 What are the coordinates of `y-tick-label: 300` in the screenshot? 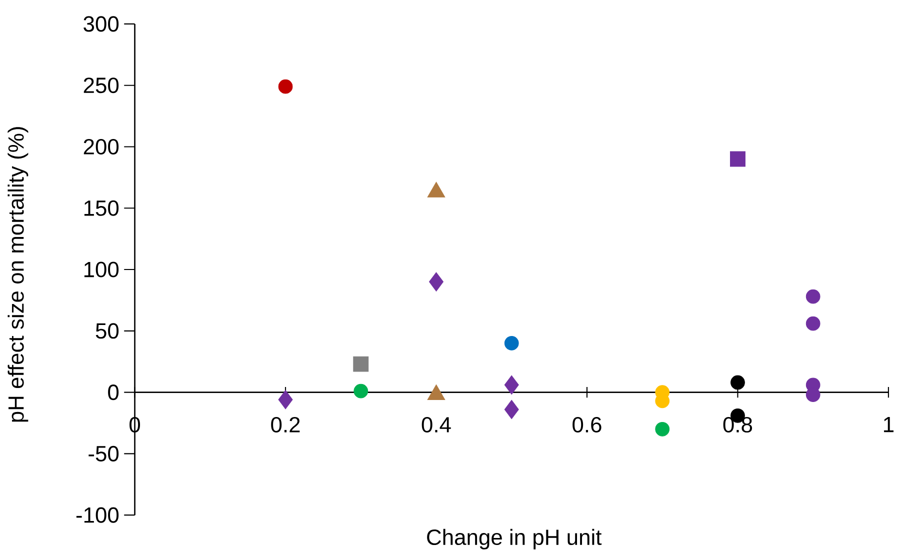 It's located at (101, 24).